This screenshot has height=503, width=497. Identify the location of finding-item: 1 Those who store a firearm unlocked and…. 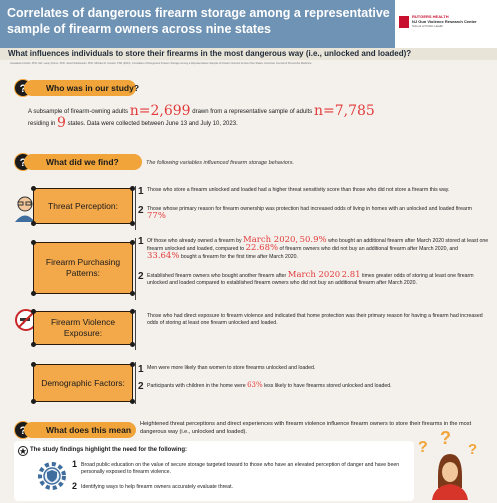
(314, 191).